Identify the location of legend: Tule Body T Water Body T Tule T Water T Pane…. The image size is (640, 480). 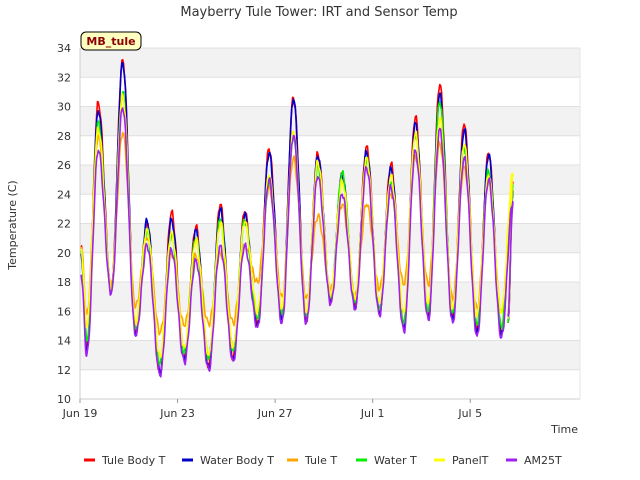
(323, 460).